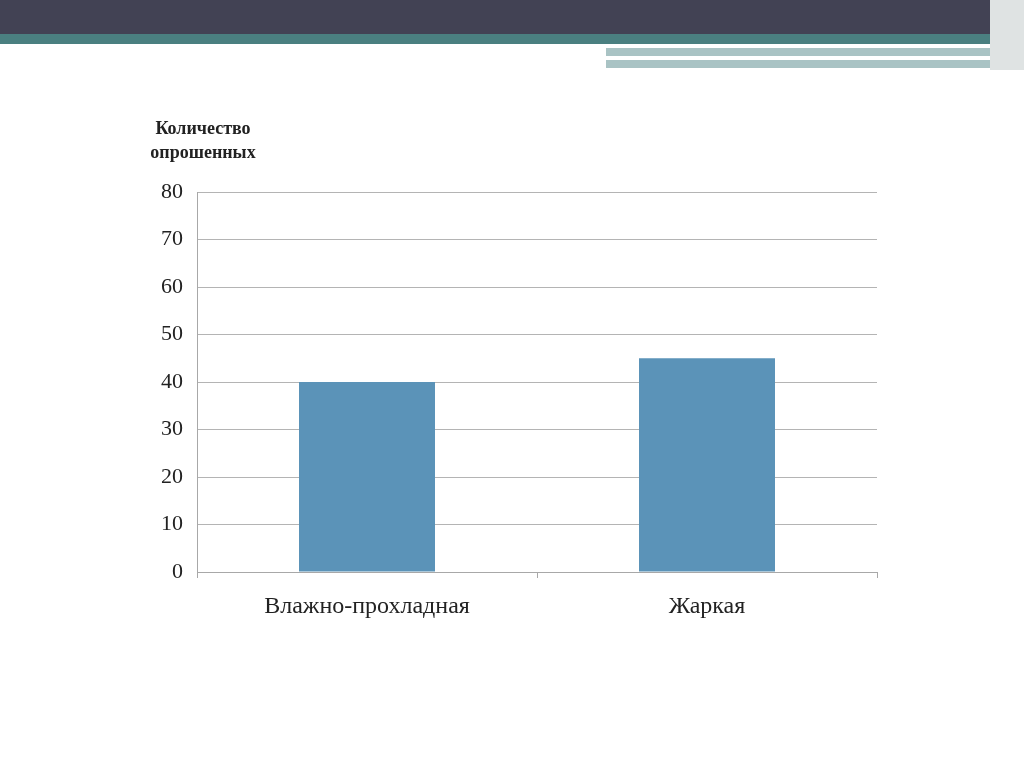 This screenshot has width=1024, height=768. What do you see at coordinates (172, 475) in the screenshot?
I see `y-tick-label: 20` at bounding box center [172, 475].